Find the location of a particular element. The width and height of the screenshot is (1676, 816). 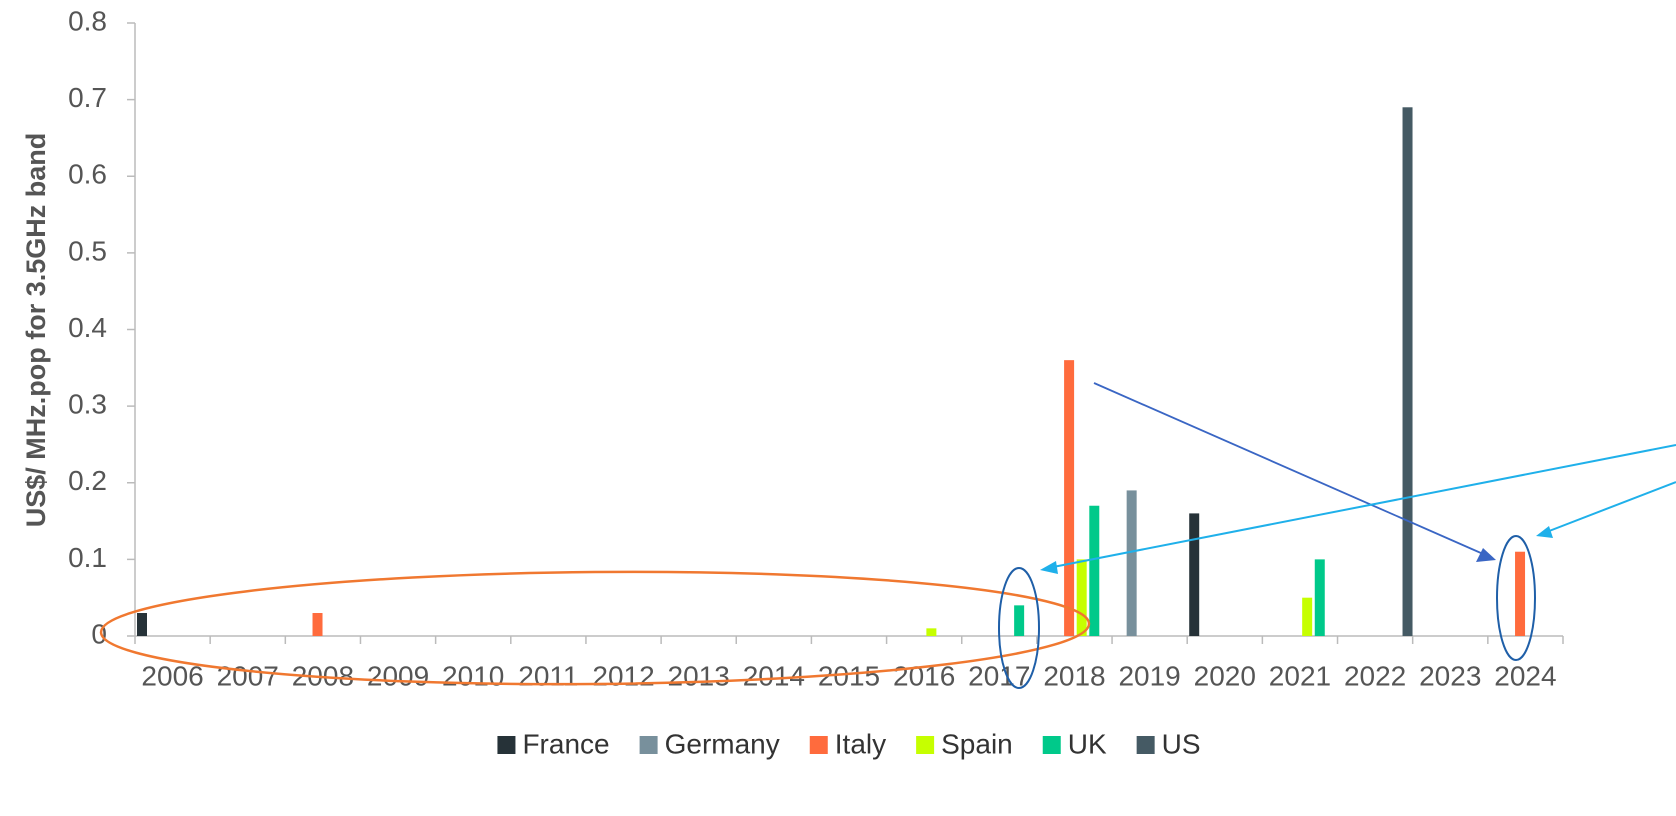

y-axis-label: US$/ MHz.pop for 3.5GHz band is located at coordinates (36, 330).